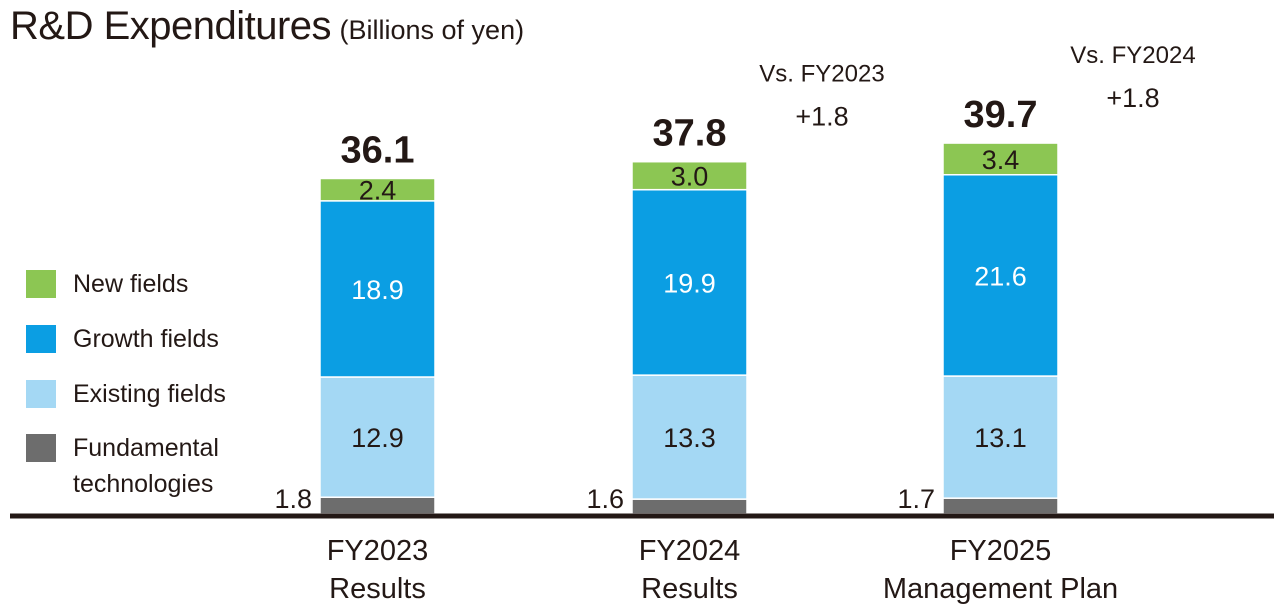  What do you see at coordinates (146, 339) in the screenshot?
I see `legend-label: Growth fields` at bounding box center [146, 339].